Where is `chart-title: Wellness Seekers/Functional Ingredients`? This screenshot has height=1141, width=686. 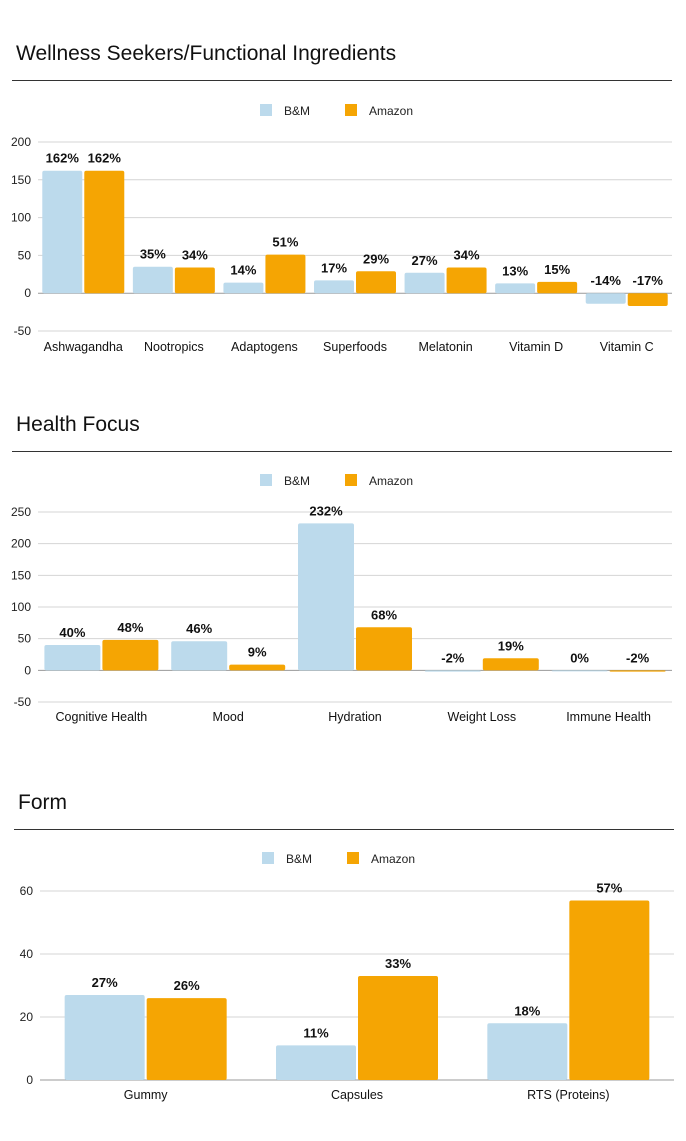 chart-title: Wellness Seekers/Functional Ingredients is located at coordinates (206, 53).